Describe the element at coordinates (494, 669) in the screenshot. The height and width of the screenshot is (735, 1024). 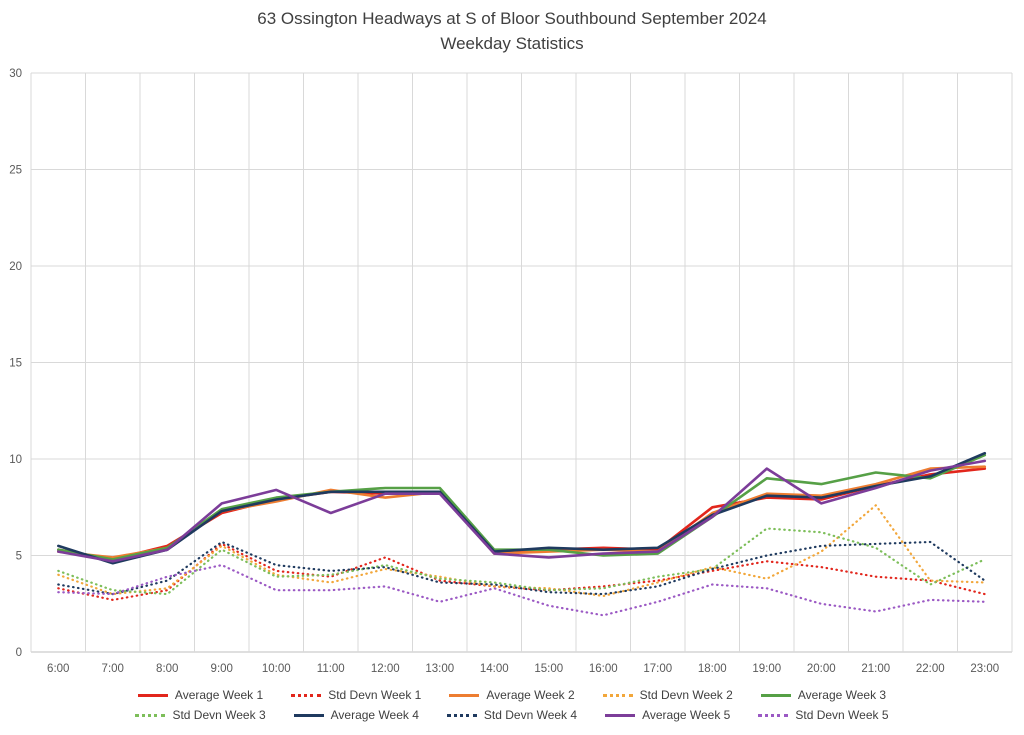
I see `x-axis-label: 14:00` at that location.